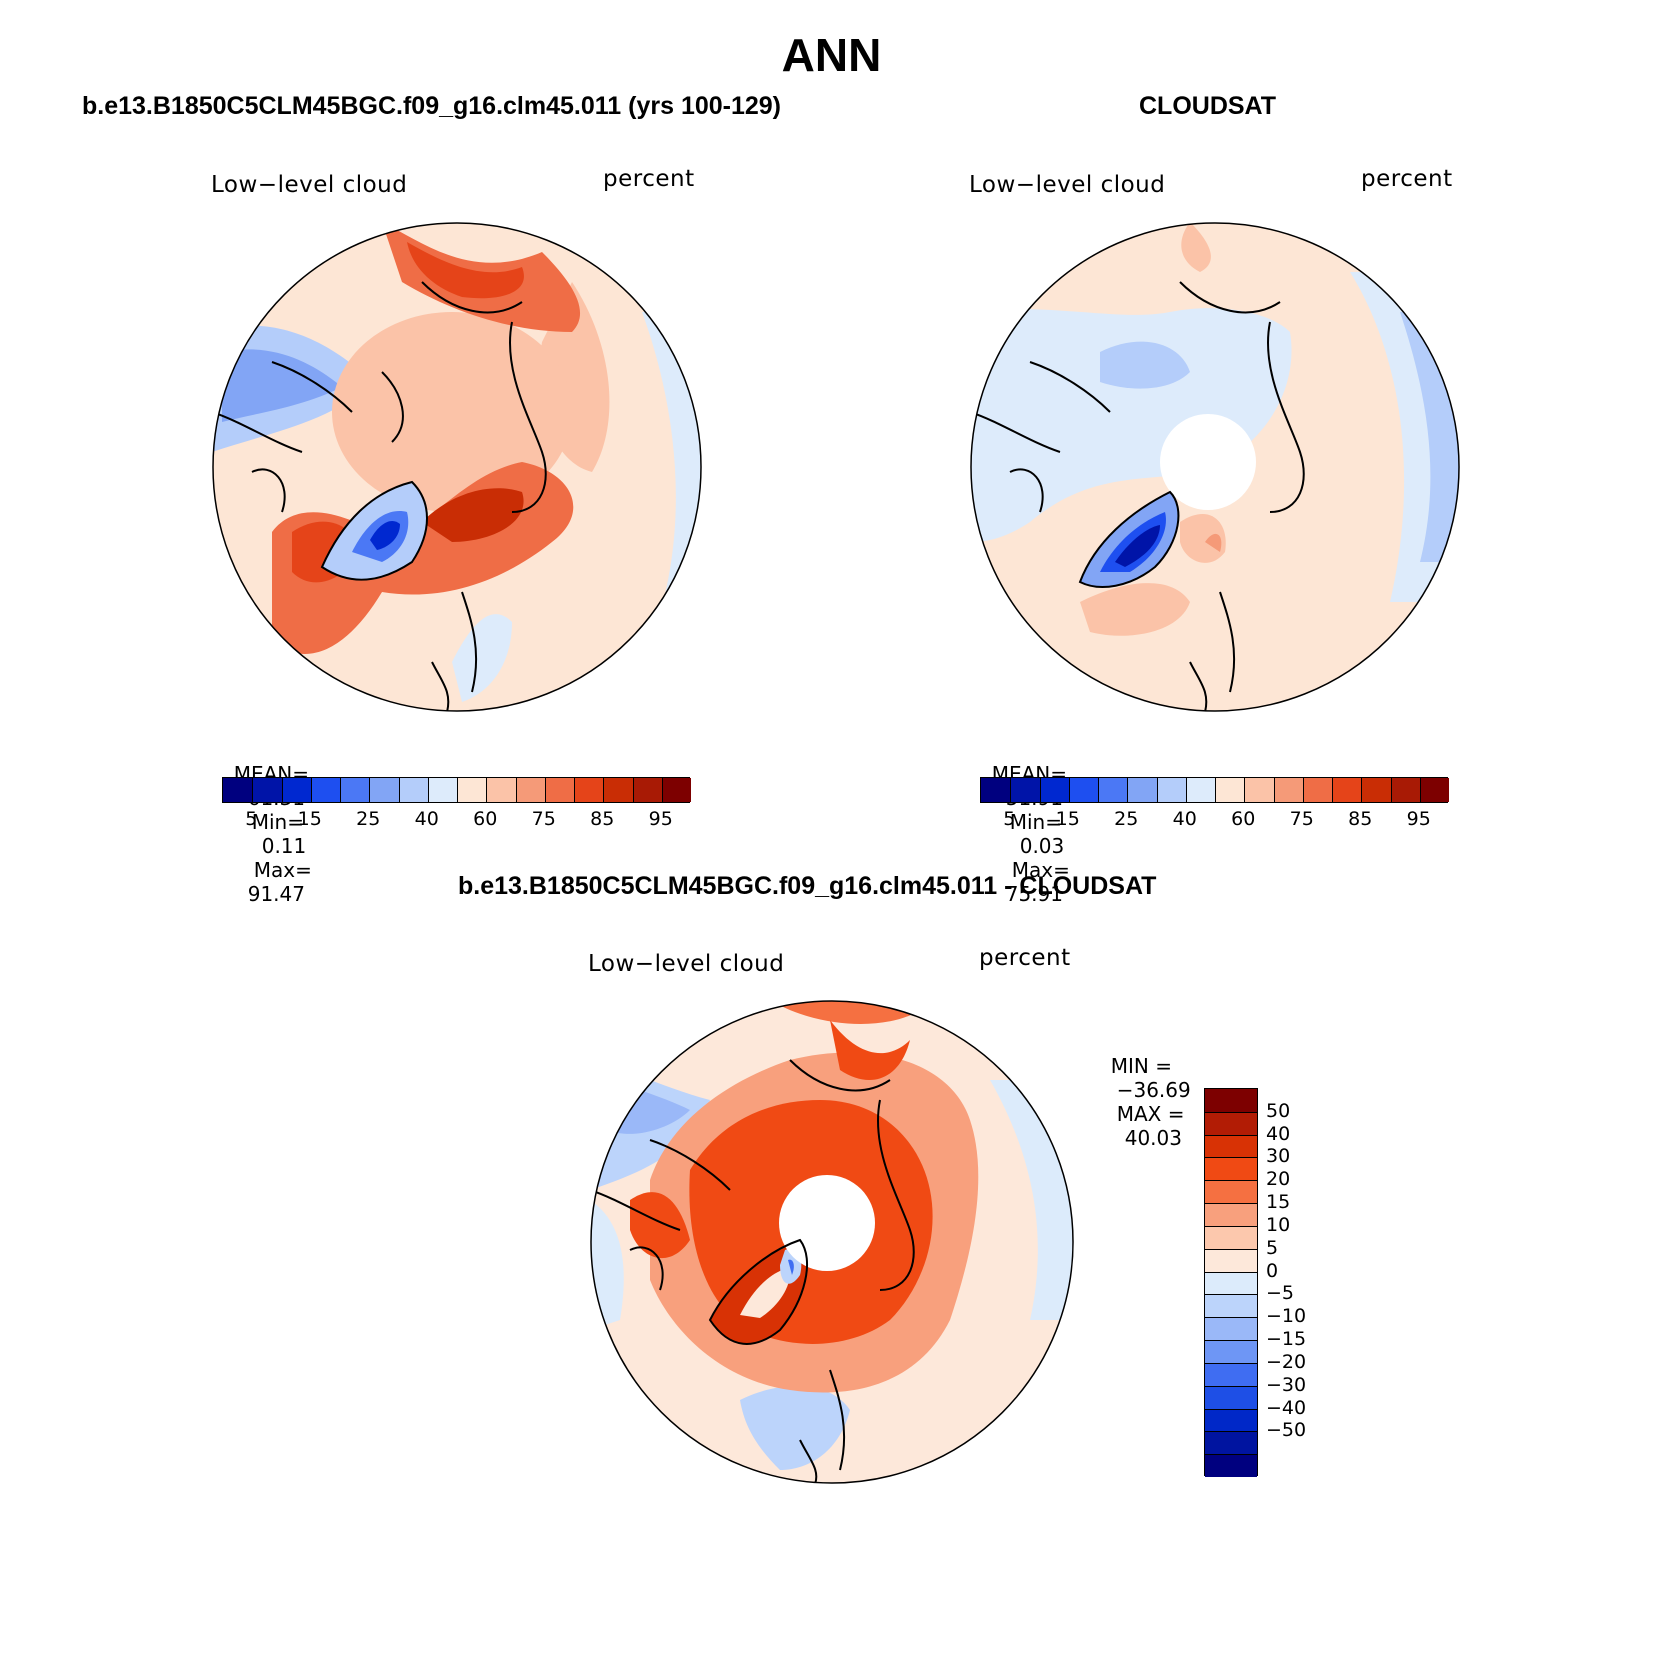 The height and width of the screenshot is (1666, 1663). I want to click on panel-1-colorbar-tick-label: 85, so click(602, 819).